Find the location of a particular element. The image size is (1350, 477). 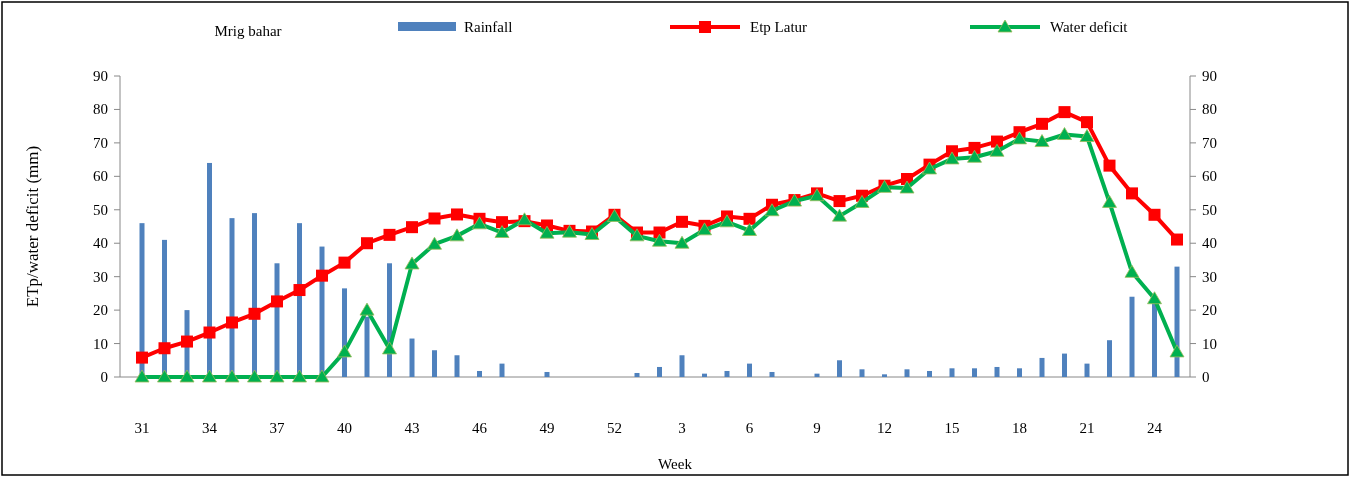

y-tick-label: 60 is located at coordinates (100, 176).